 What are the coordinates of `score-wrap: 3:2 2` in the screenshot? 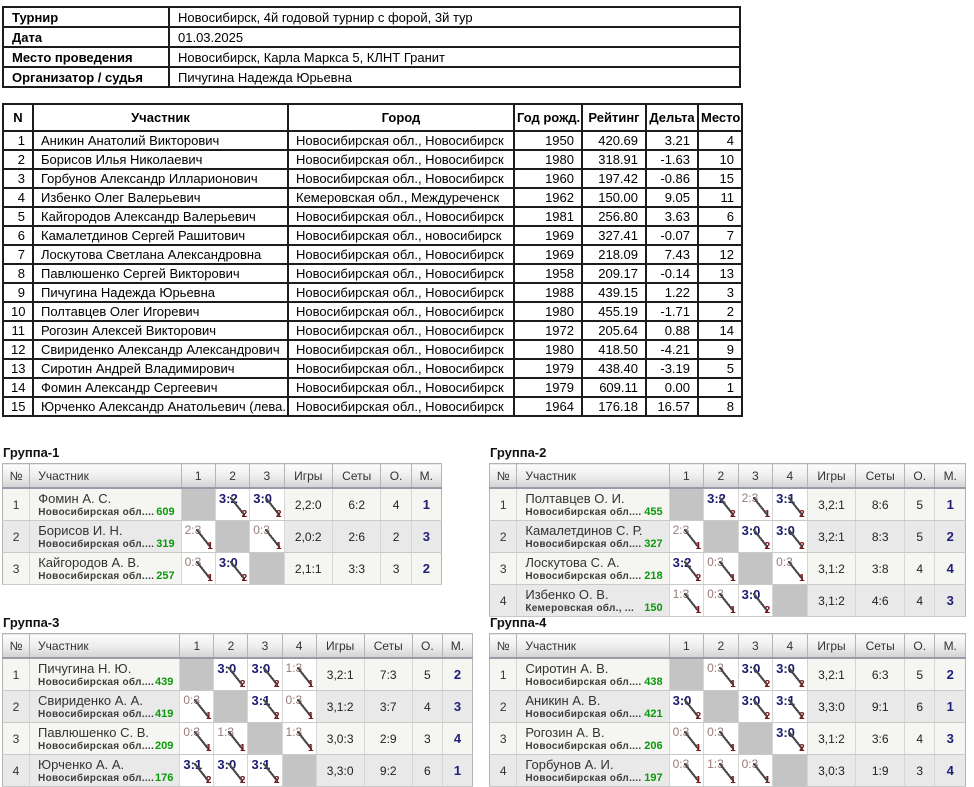 It's located at (232, 504).